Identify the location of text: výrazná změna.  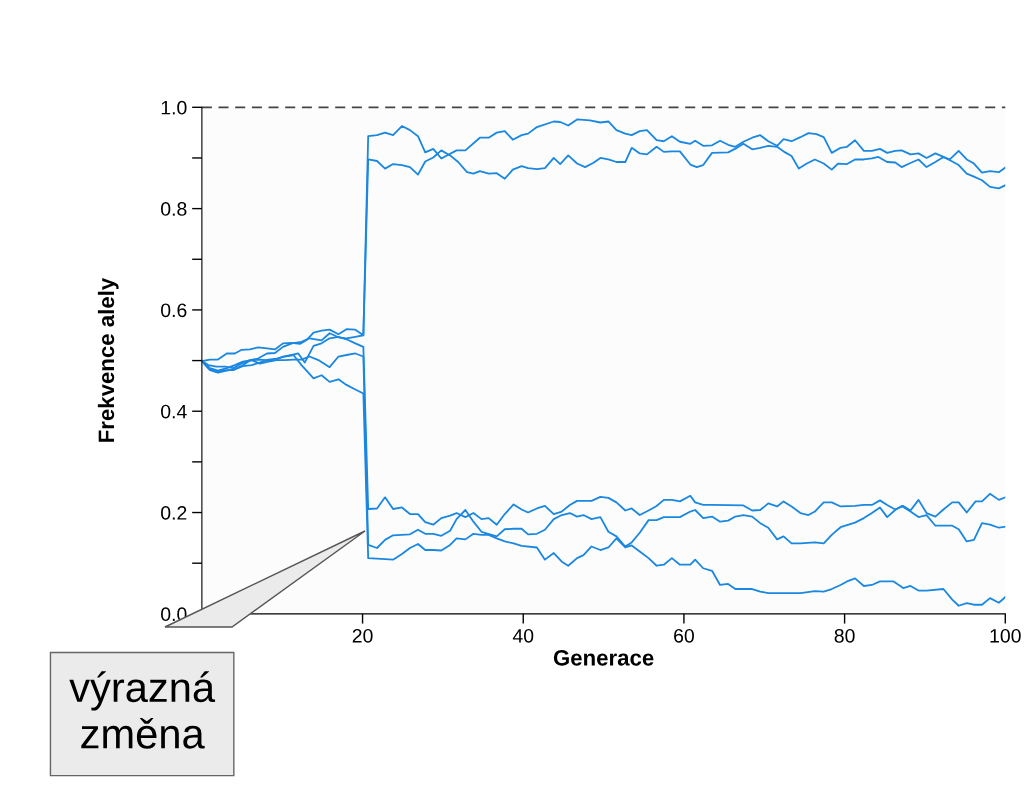
(142, 710).